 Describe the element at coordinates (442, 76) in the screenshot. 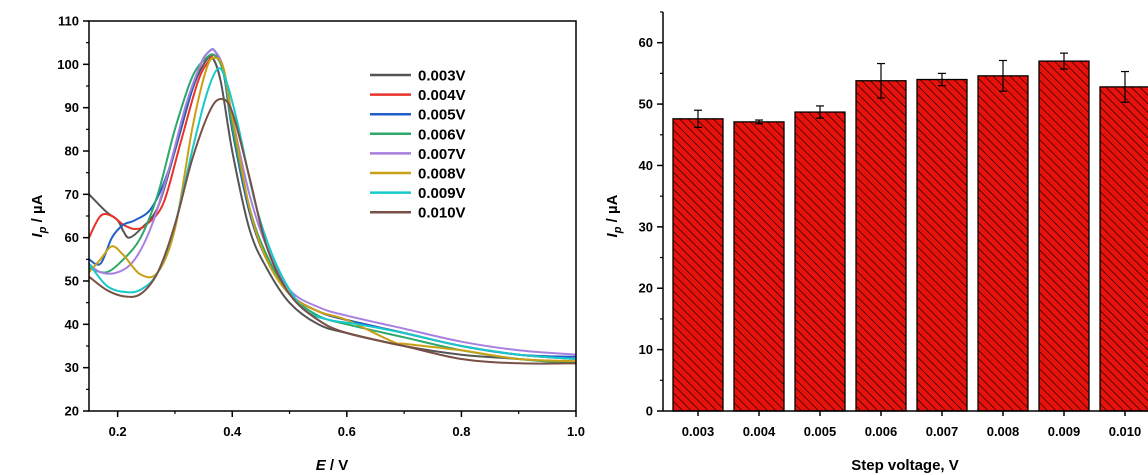

I see `legend-label: 0.003V` at that location.